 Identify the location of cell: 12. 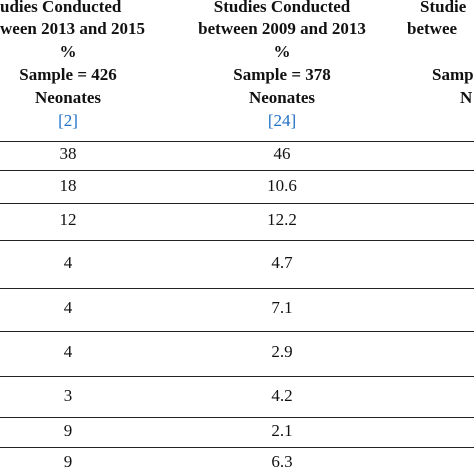
(68, 219).